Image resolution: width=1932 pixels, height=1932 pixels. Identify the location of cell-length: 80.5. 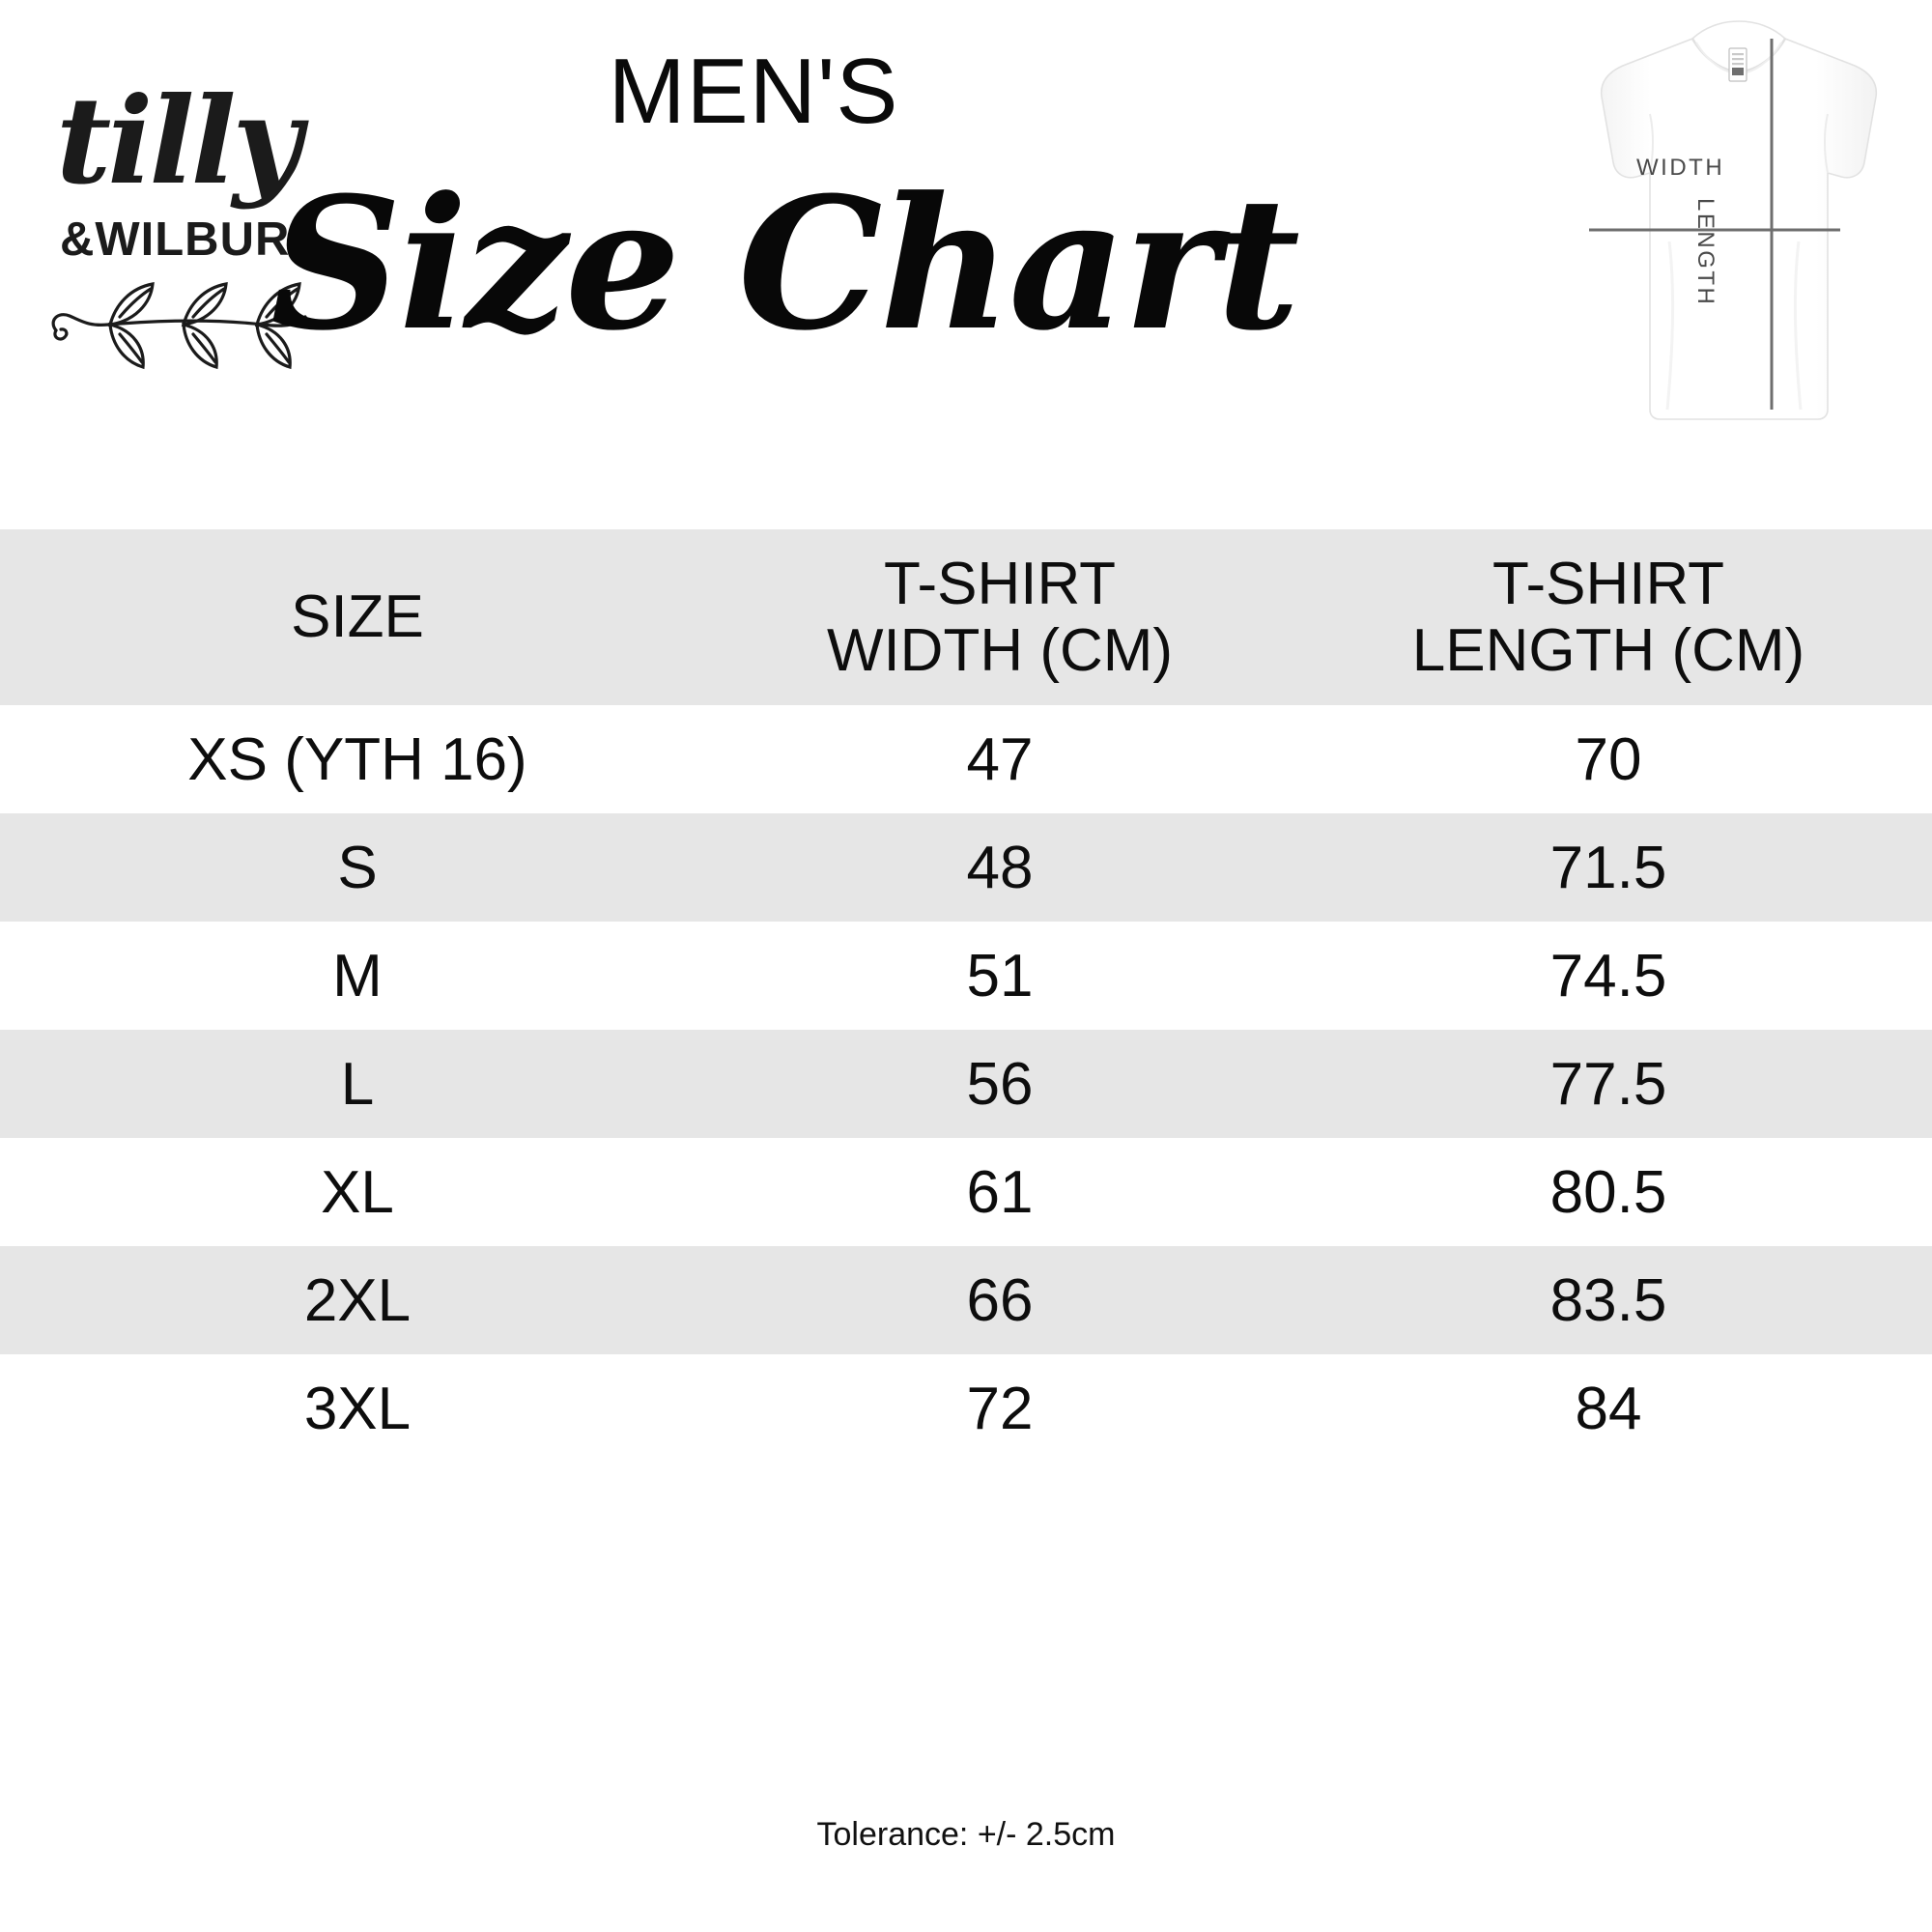
(1608, 1192).